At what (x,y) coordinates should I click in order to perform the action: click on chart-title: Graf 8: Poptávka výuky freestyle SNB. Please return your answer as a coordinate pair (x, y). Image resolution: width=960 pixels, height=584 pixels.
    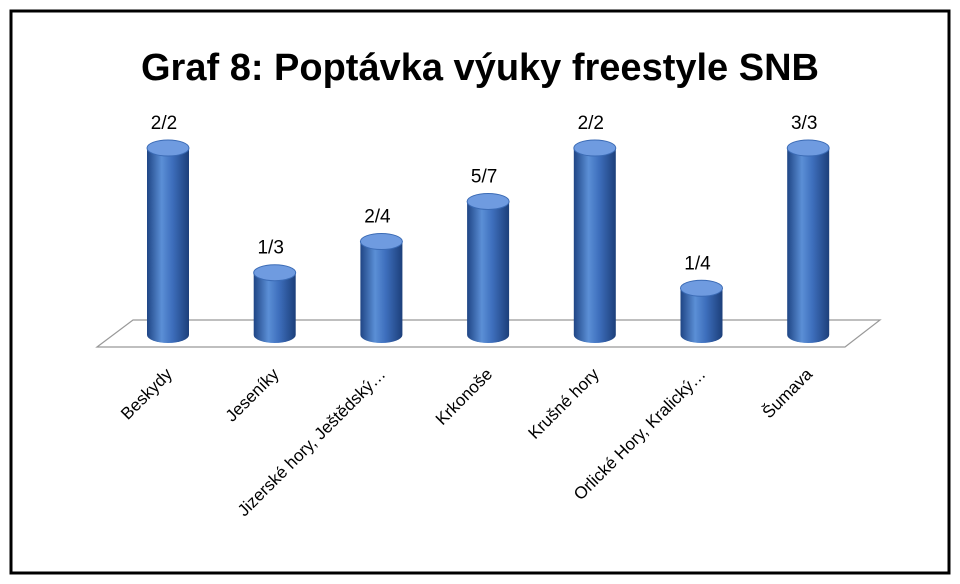
    Looking at the image, I should click on (480, 68).